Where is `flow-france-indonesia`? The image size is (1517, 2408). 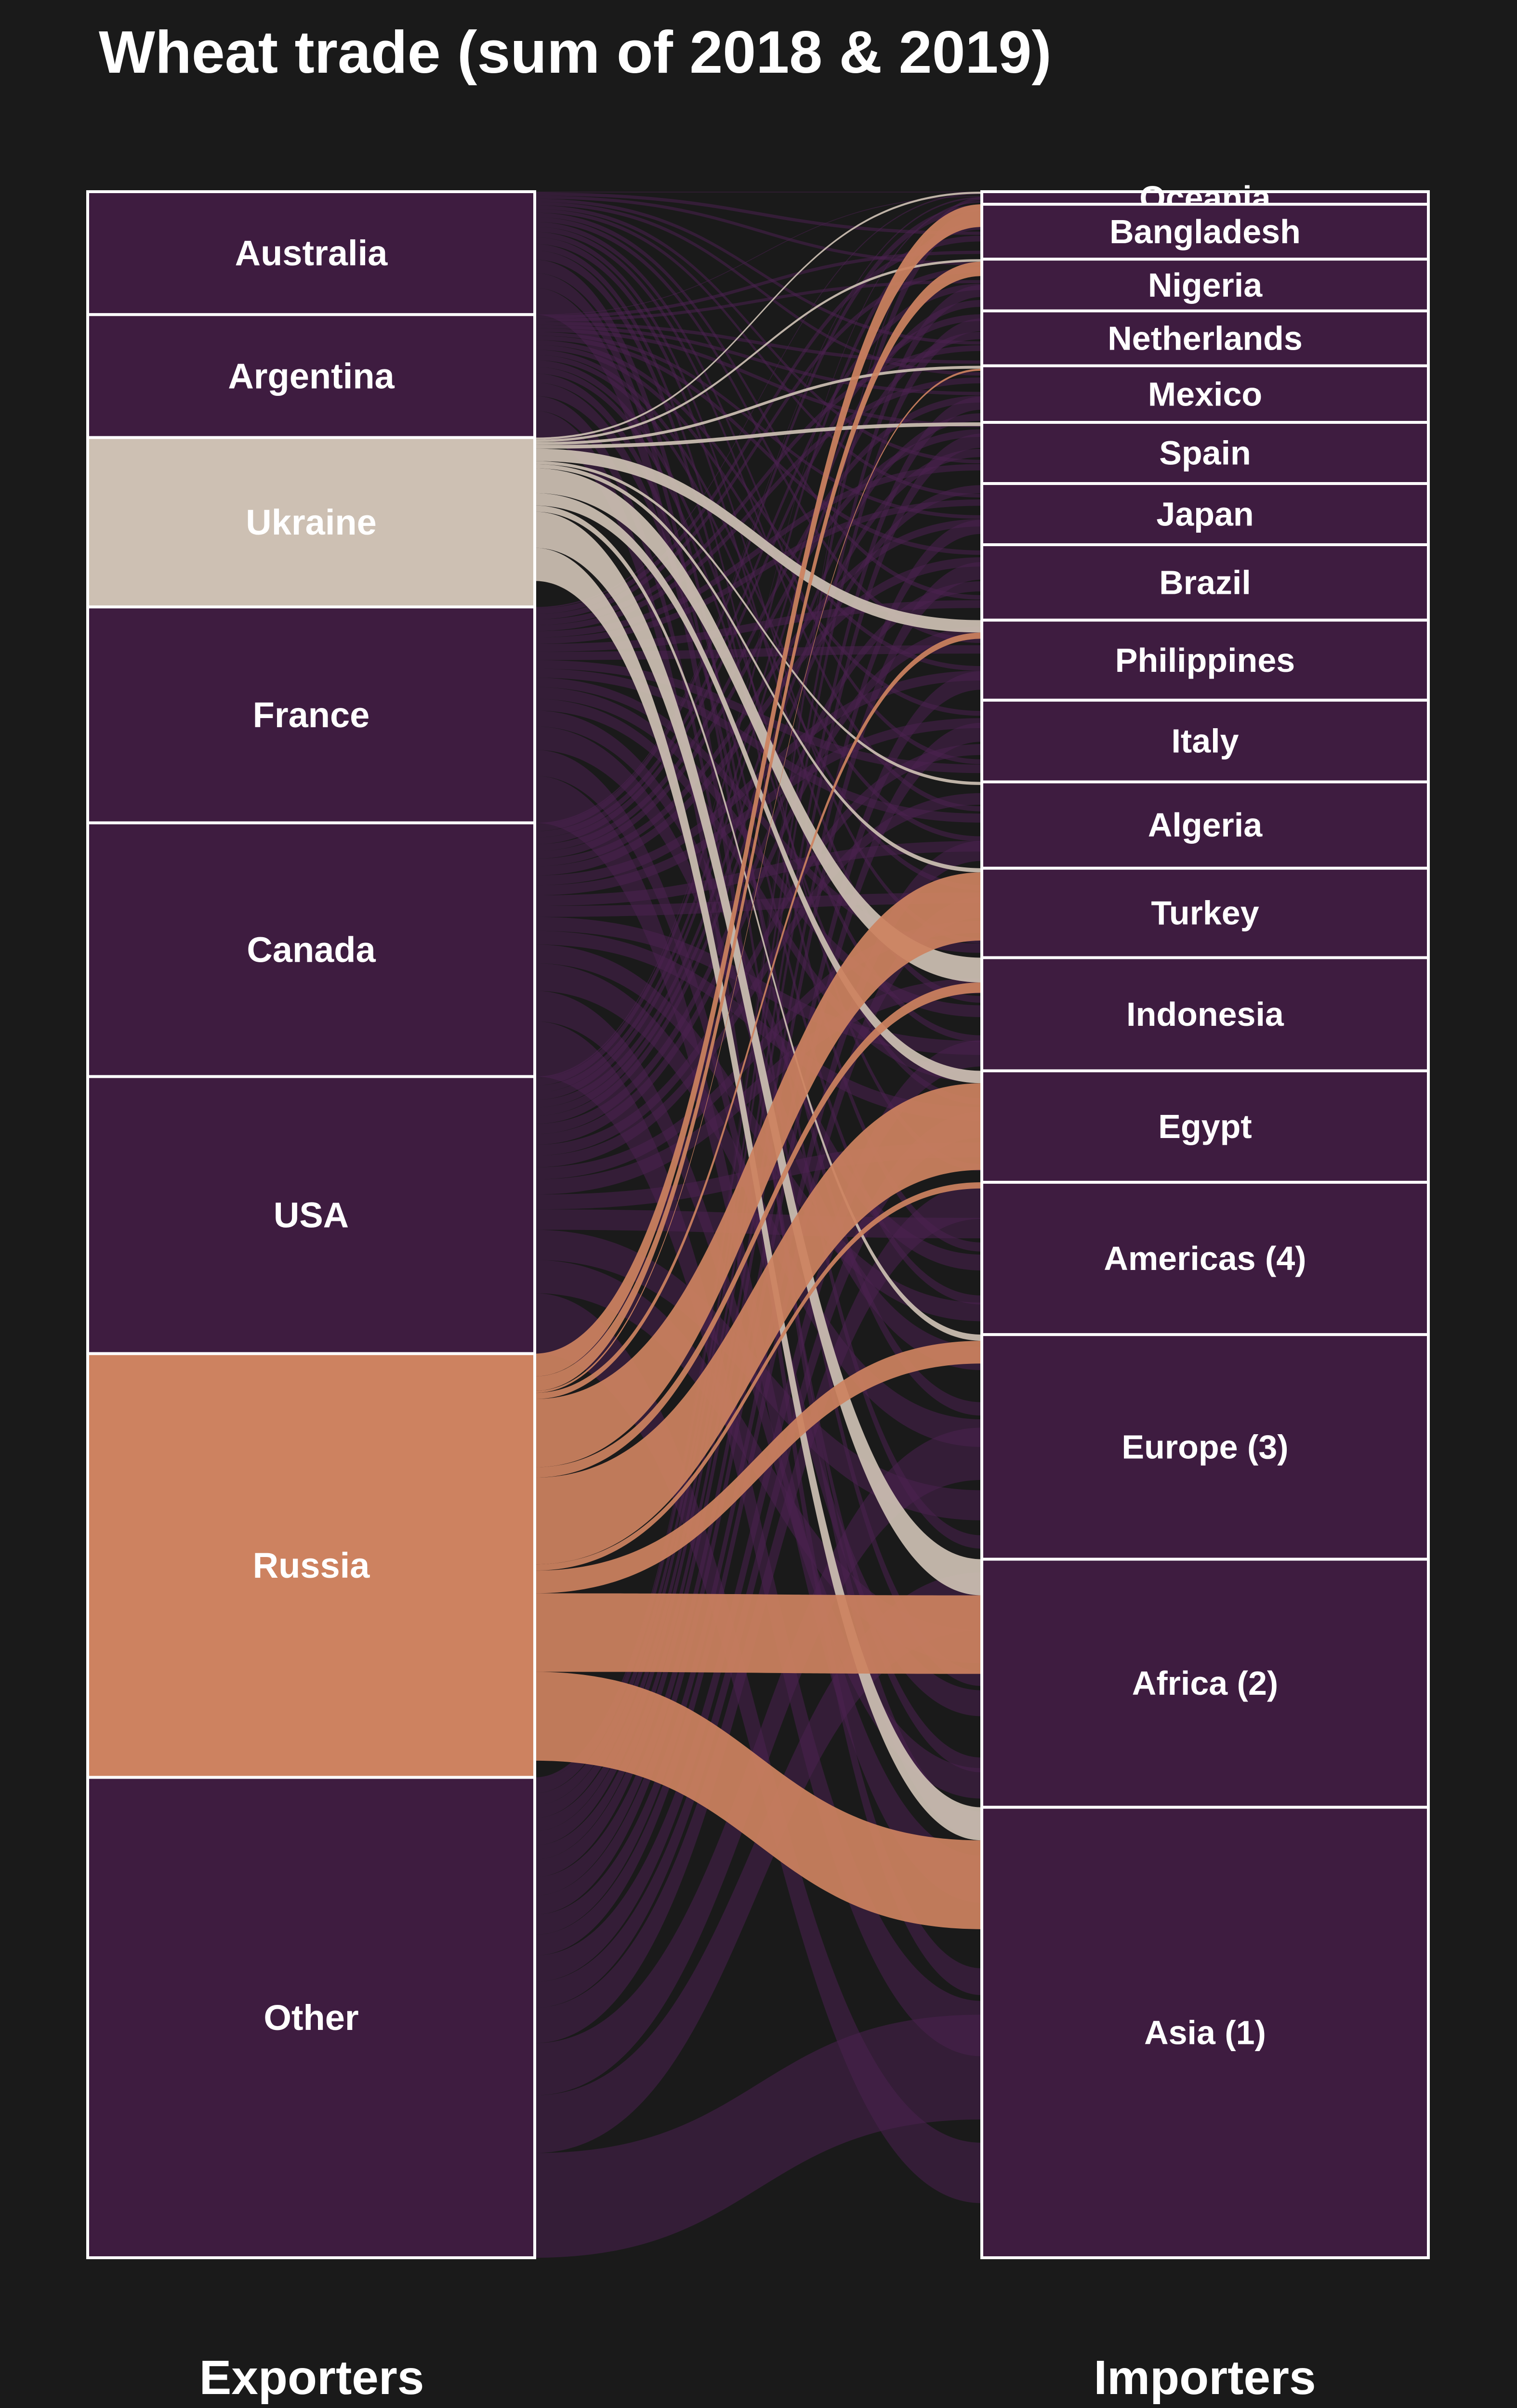 flow-france-indonesia is located at coordinates (759, 852).